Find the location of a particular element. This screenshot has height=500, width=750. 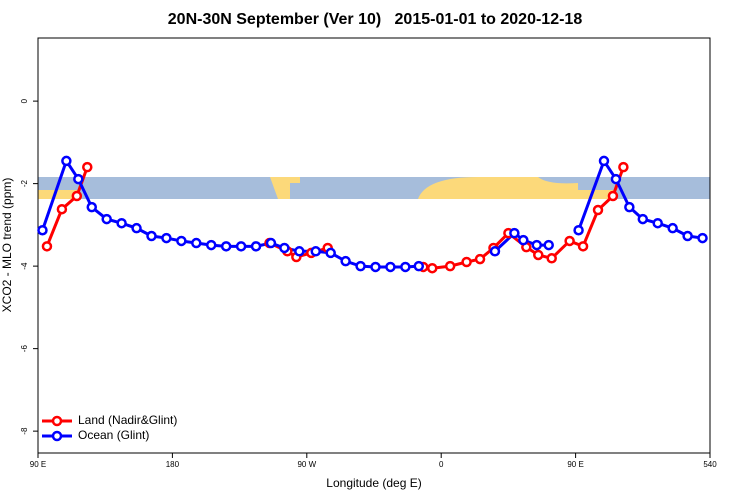

y-axis-label: XCO2 - MLO trend (ppm) is located at coordinates (7, 245).